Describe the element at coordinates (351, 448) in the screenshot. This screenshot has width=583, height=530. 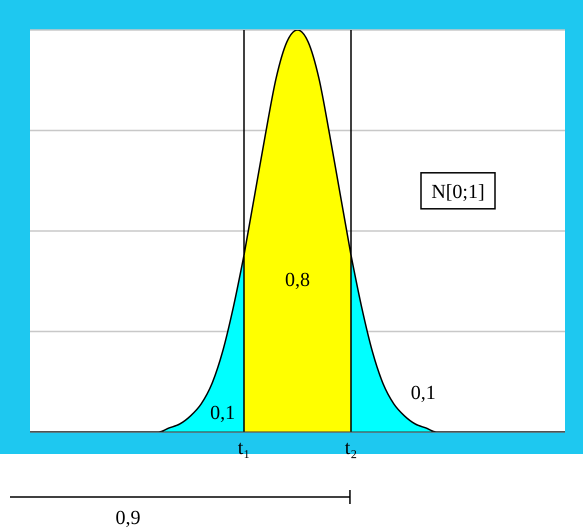
I see `x-tick-label: t₂` at that location.